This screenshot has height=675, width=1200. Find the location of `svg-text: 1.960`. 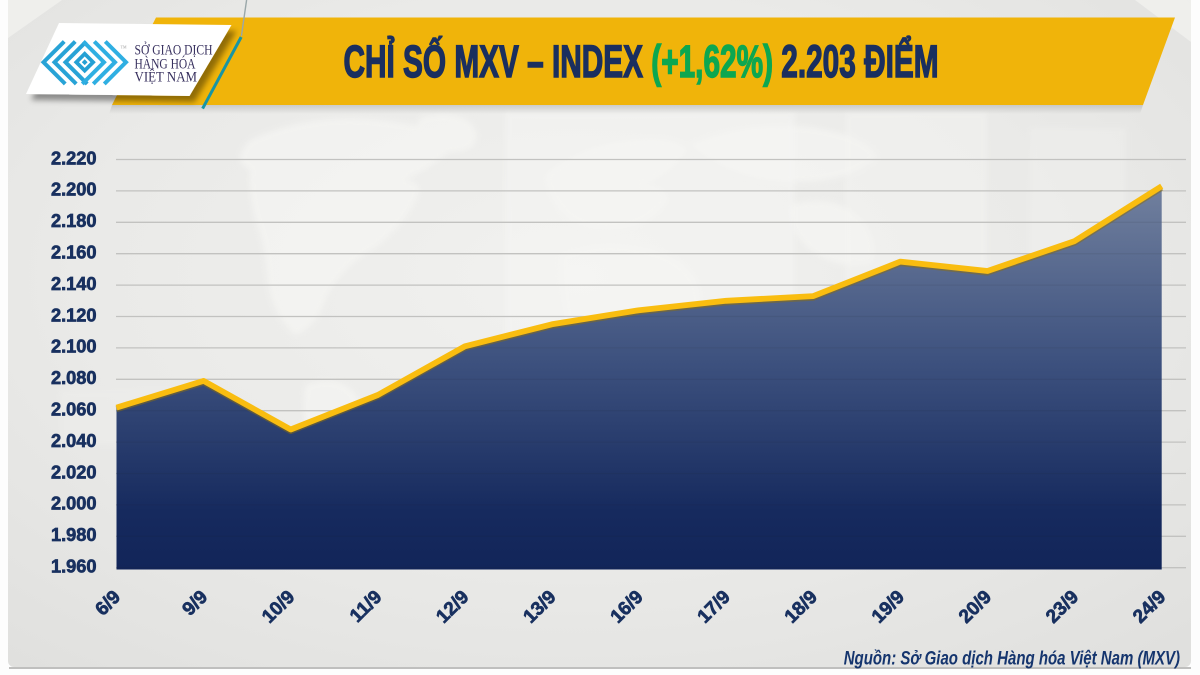

svg-text: 1.960 is located at coordinates (74, 567).